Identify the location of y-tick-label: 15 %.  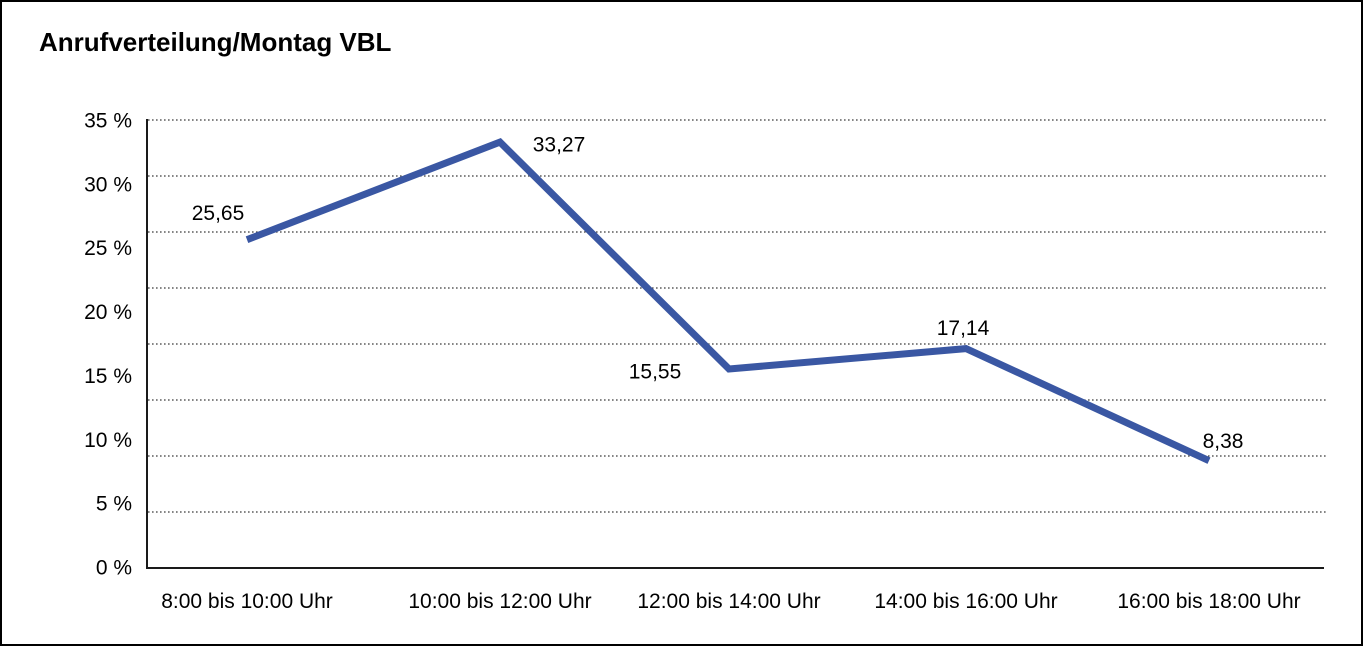
(108, 376).